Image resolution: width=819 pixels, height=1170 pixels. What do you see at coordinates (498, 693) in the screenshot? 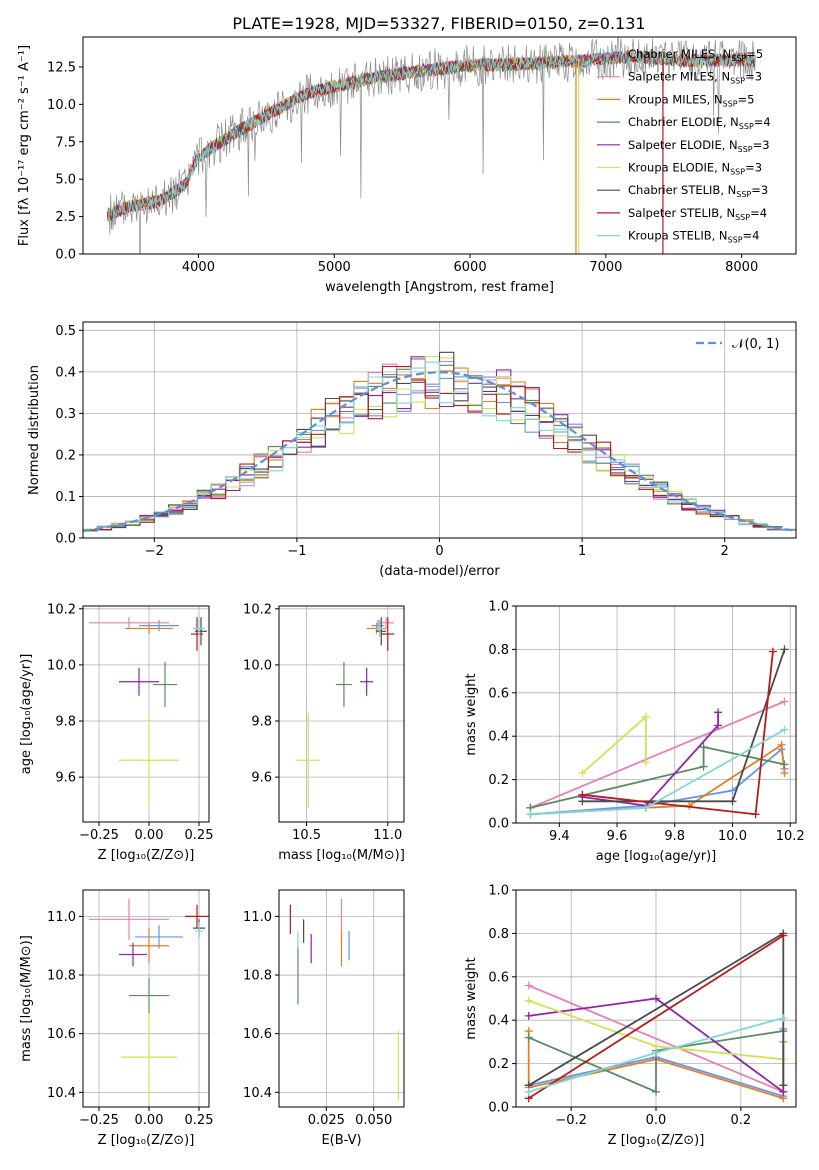
I see `y-tick-label: 0.6` at bounding box center [498, 693].